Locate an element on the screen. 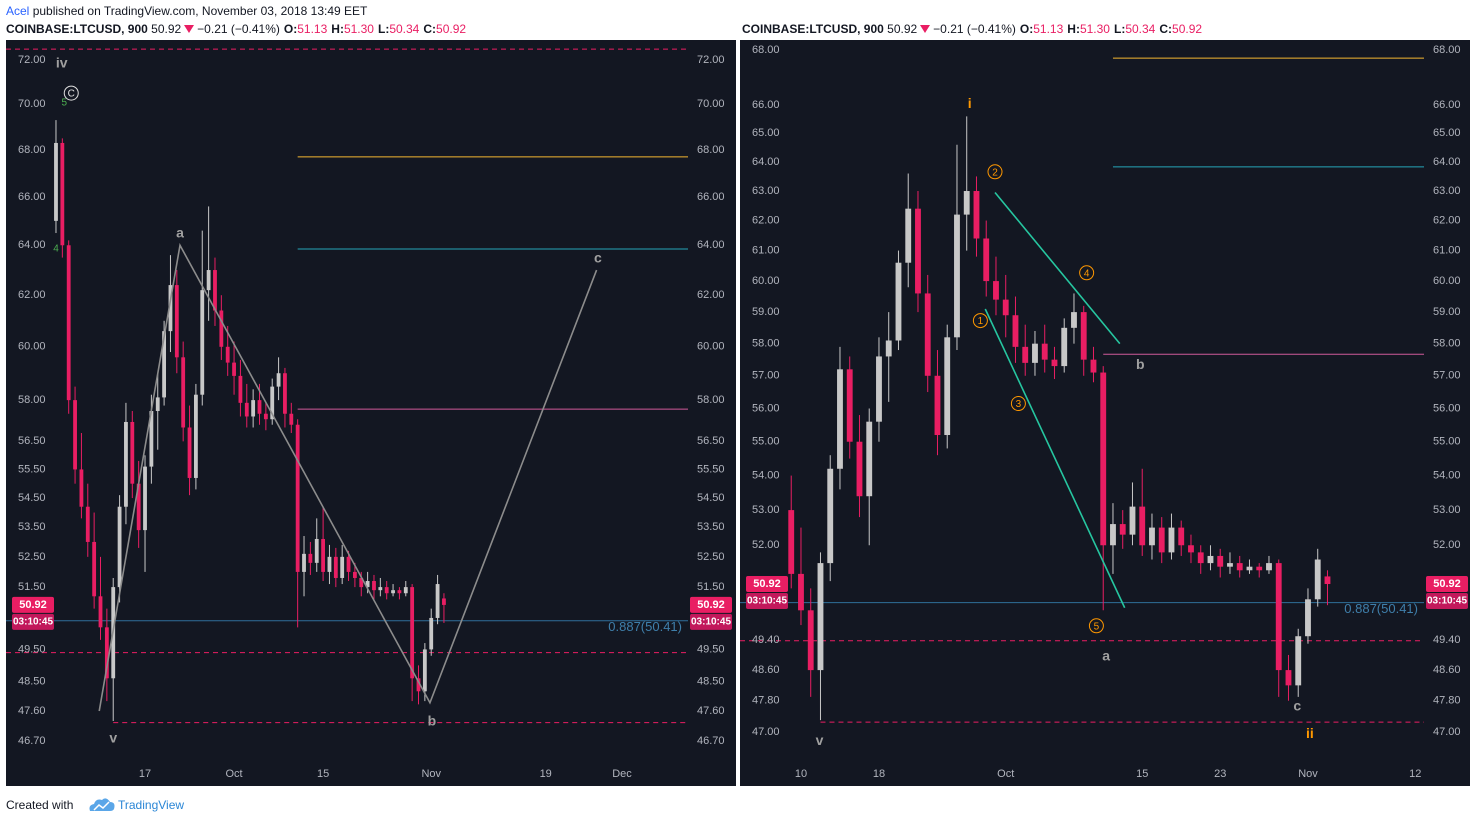 The image size is (1476, 823). wave-label: v is located at coordinates (113, 737).